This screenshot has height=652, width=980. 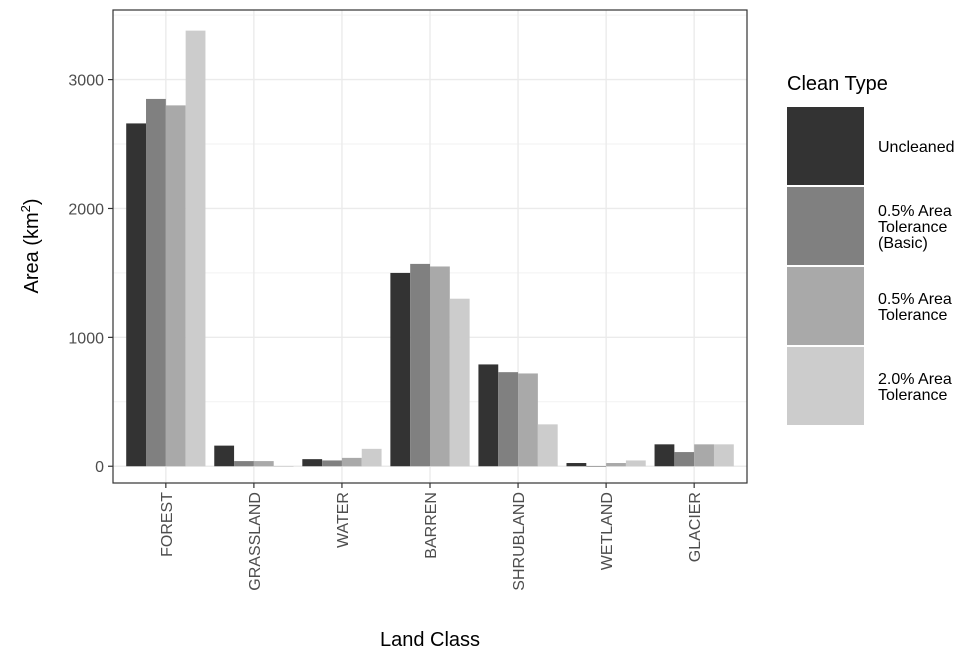 I want to click on legend-label-line: Uncleaned, so click(x=916, y=147).